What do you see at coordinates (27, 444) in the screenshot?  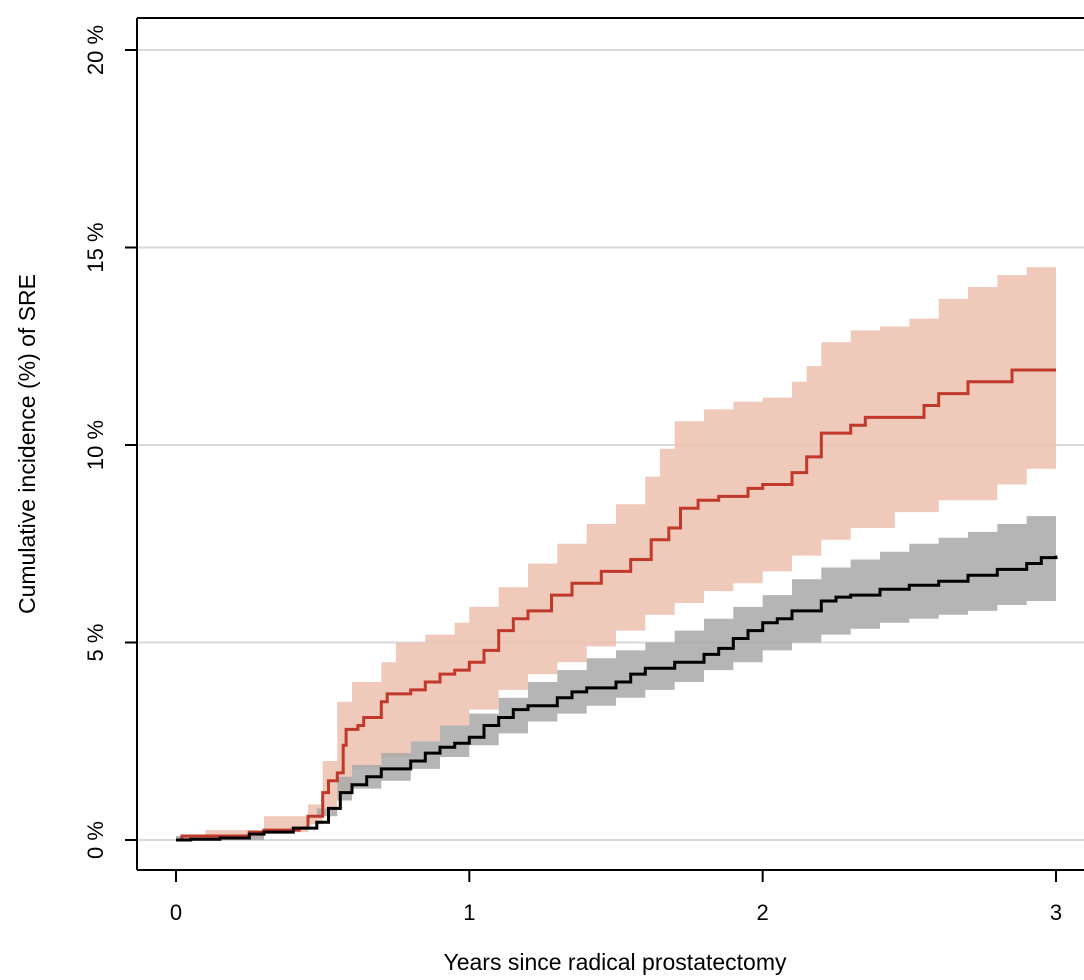 I see `y-axis-title: Cumulative incidence (%) of SRE` at bounding box center [27, 444].